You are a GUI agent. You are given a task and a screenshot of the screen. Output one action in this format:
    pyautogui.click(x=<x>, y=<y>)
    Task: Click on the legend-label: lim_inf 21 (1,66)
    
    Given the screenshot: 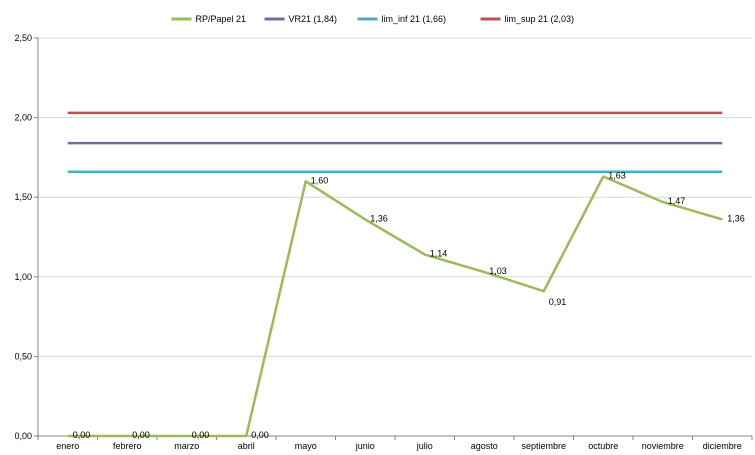 What is the action you would take?
    pyautogui.click(x=414, y=19)
    